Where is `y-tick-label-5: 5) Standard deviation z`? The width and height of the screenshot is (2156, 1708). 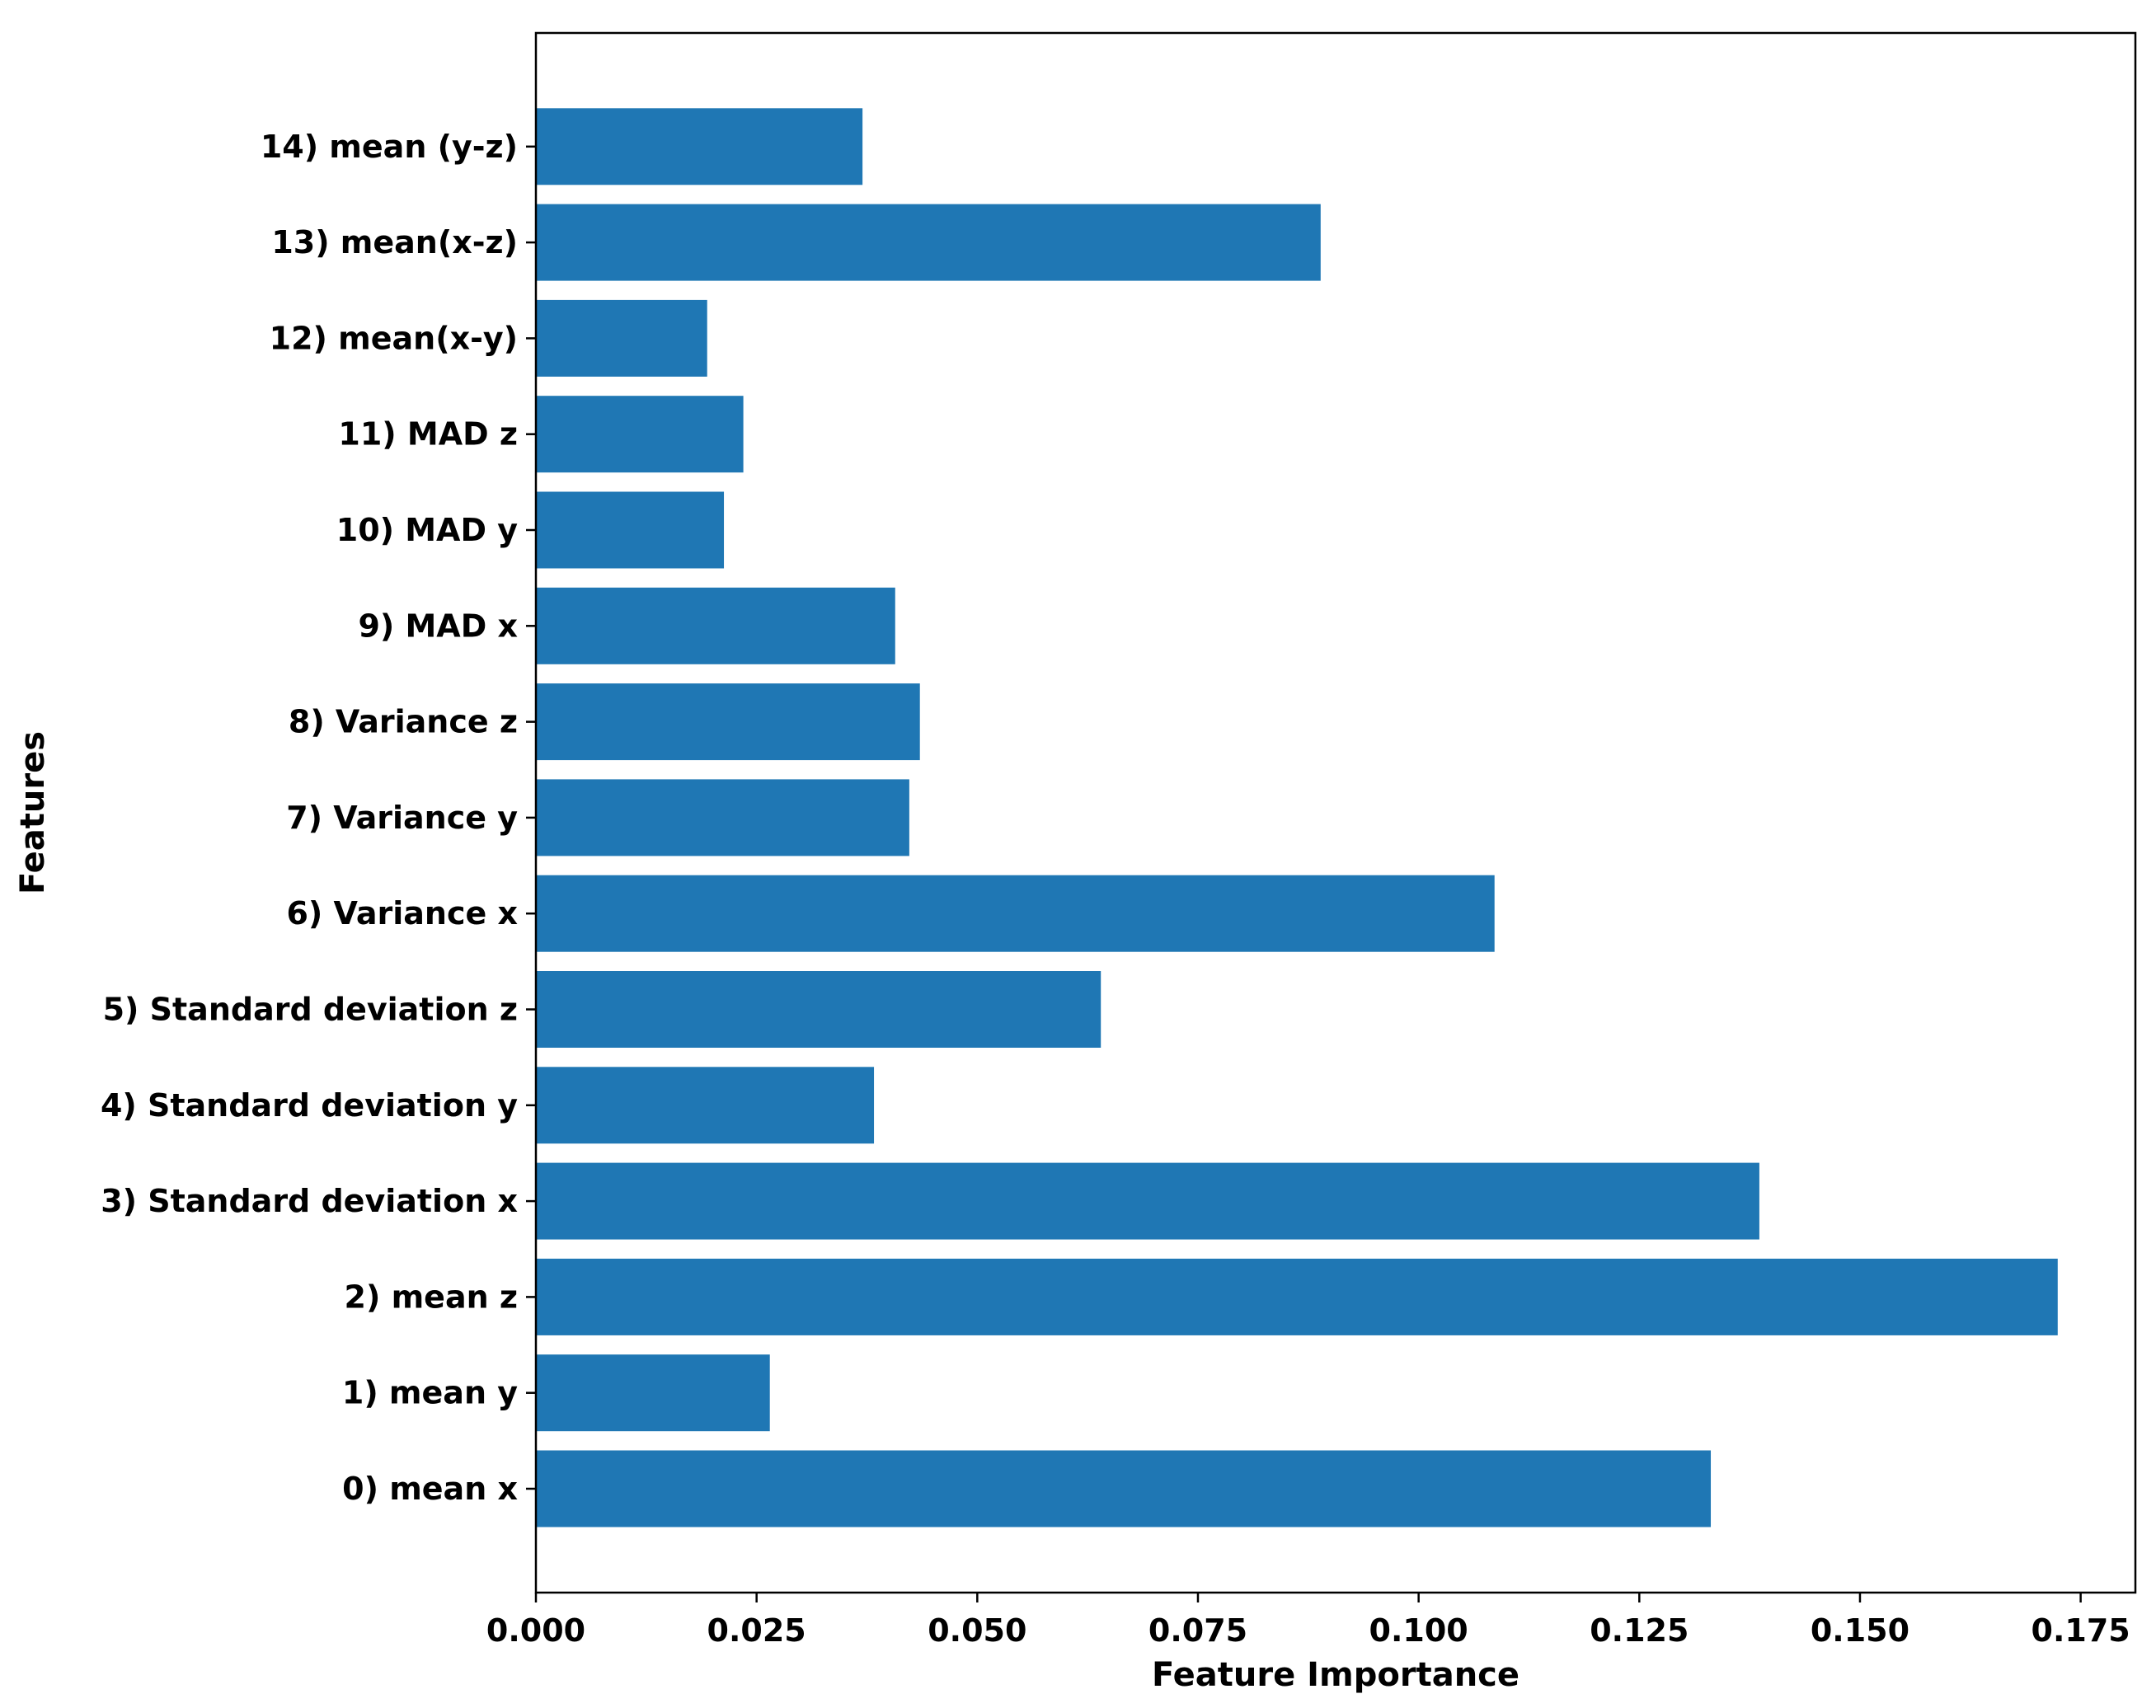
y-tick-label-5: 5) Standard deviation z is located at coordinates (310, 1010).